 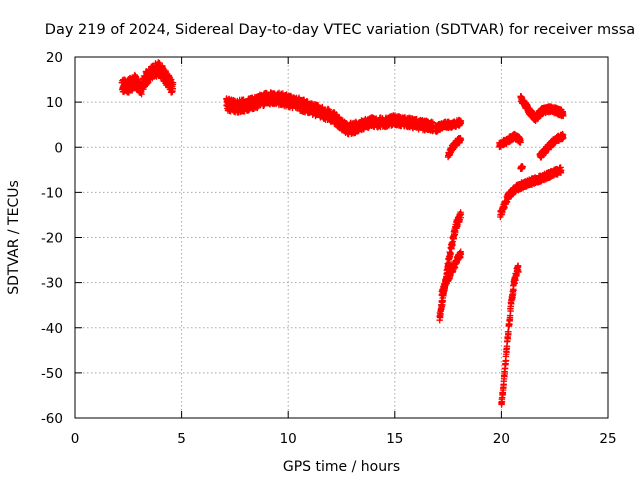 I want to click on y-tick-labels: 20 10 0 -10 -20 -30 -40 -50 -60, so click(x=52, y=238).